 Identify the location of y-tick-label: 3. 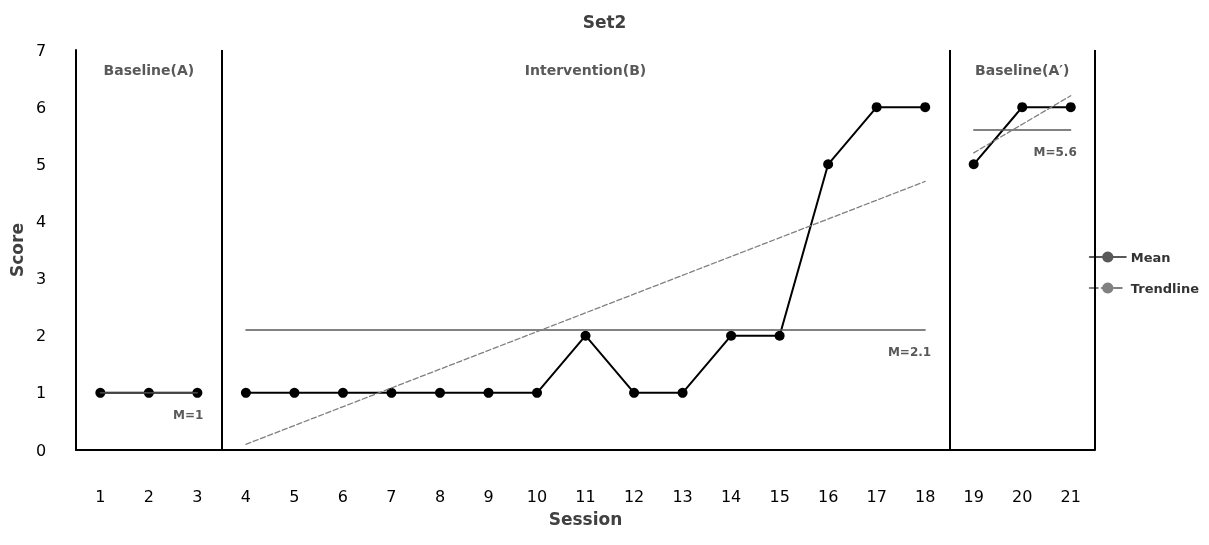
(41, 279).